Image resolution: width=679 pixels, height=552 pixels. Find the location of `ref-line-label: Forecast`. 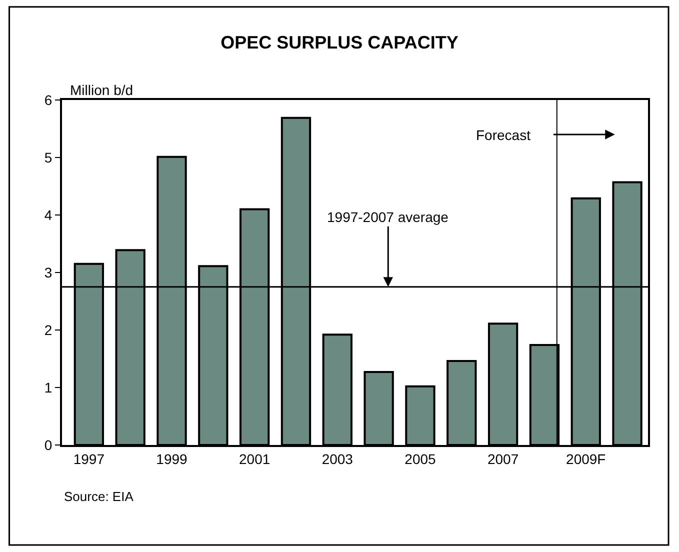

ref-line-label: Forecast is located at coordinates (503, 135).